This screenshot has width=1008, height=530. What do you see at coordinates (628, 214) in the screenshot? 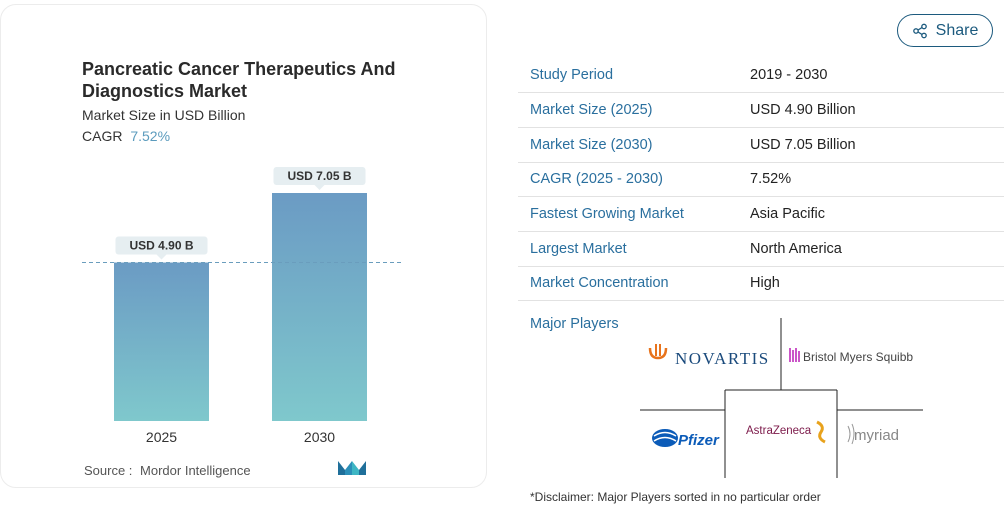
I see `fact-key: Fastest Growing Market` at bounding box center [628, 214].